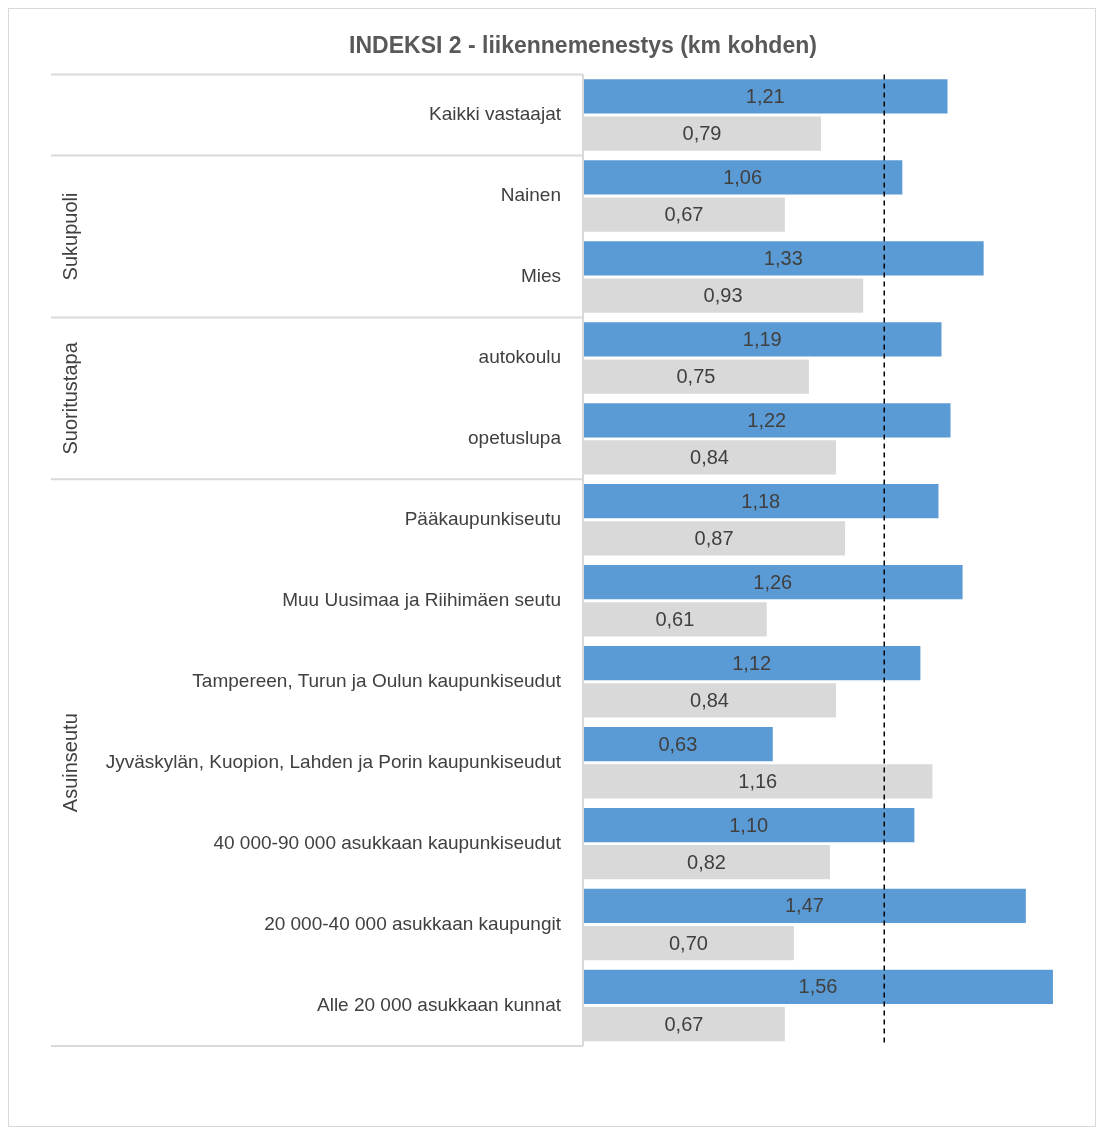  Describe the element at coordinates (482, 519) in the screenshot. I see `y-tick-label: Pääkaupunkiseutu` at that location.